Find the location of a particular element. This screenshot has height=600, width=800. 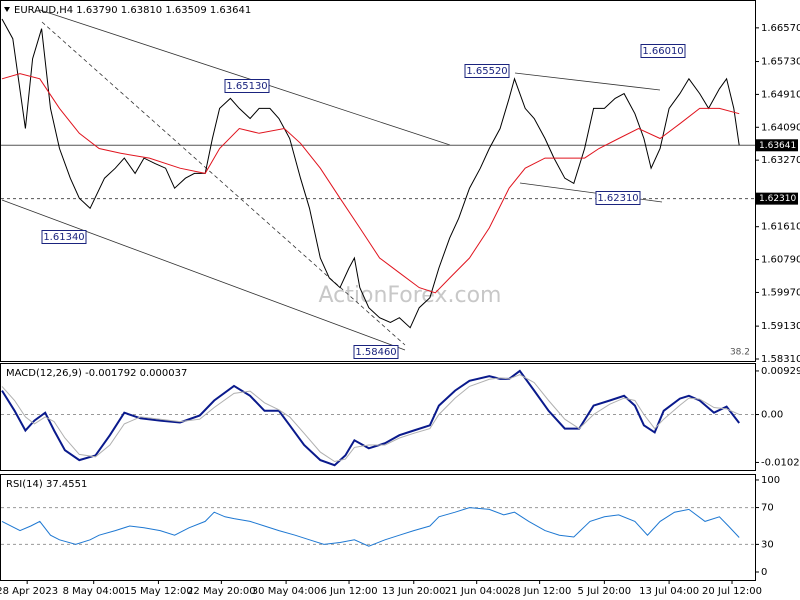

x-tick-label: 28 Jun 12:00 is located at coordinates (540, 591).